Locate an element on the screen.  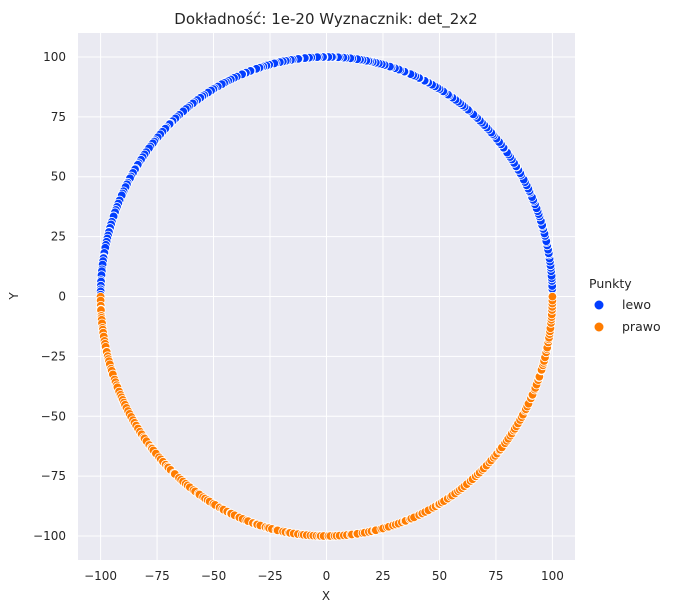
x-tick-label: 100 is located at coordinates (552, 576).